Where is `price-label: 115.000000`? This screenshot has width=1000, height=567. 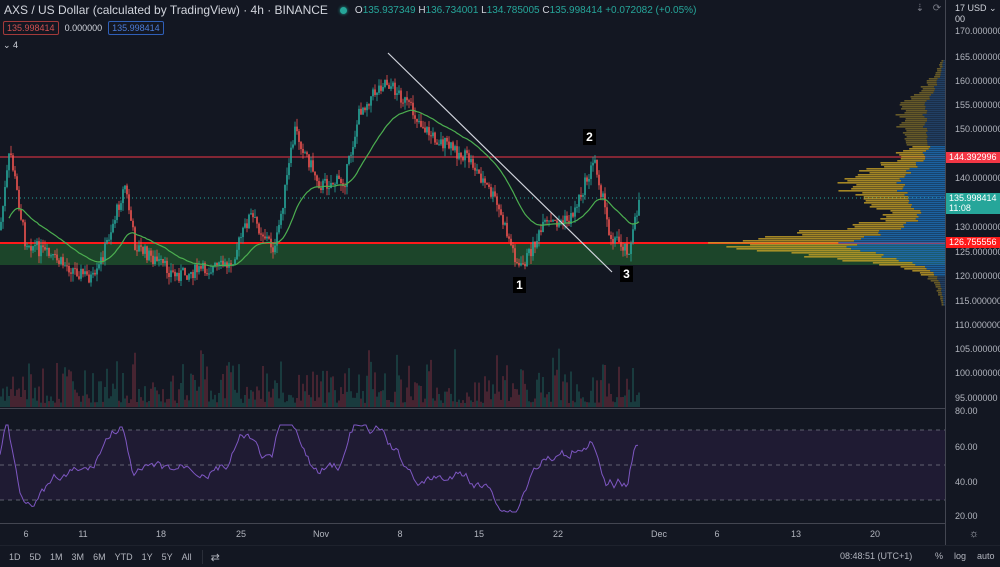 price-label: 115.000000 is located at coordinates (977, 301).